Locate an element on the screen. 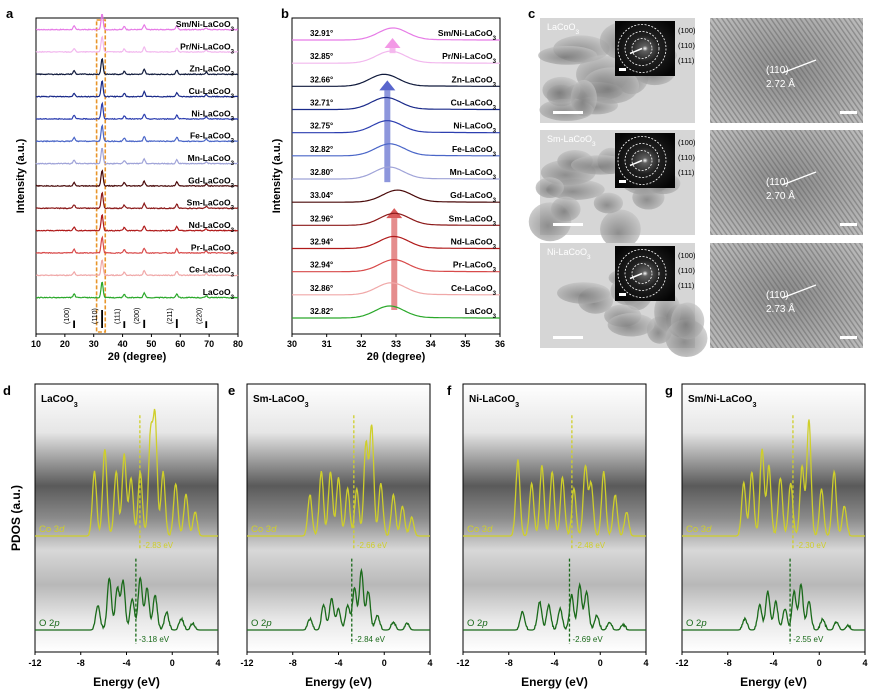  xrd-b-peak-label-Mn-LaCoO3: 32.80° is located at coordinates (321, 172).